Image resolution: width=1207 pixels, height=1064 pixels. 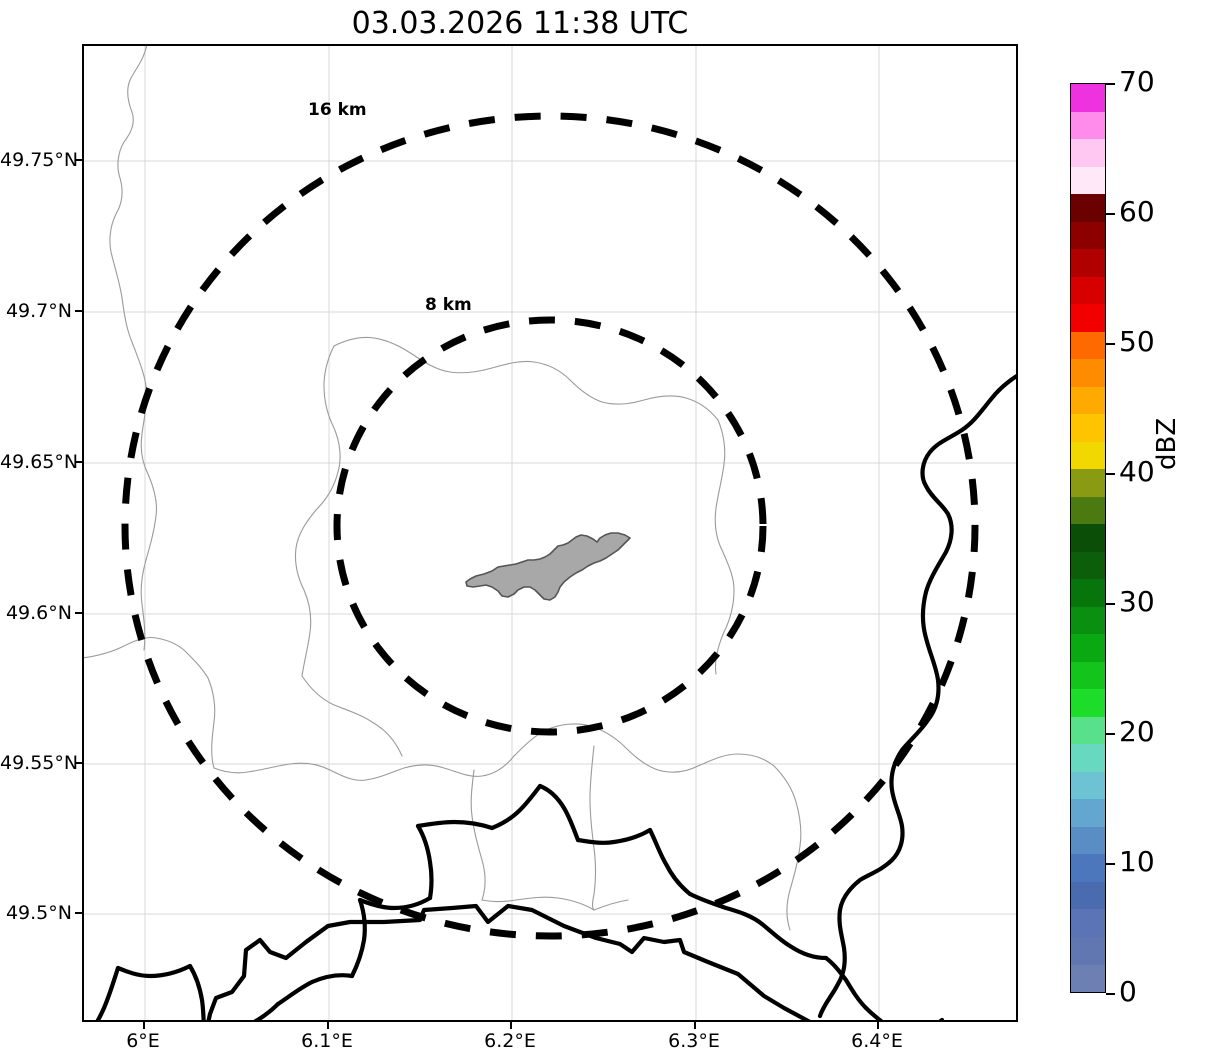 I want to click on colorbar-tick-label-40: 40, so click(x=1137, y=471).